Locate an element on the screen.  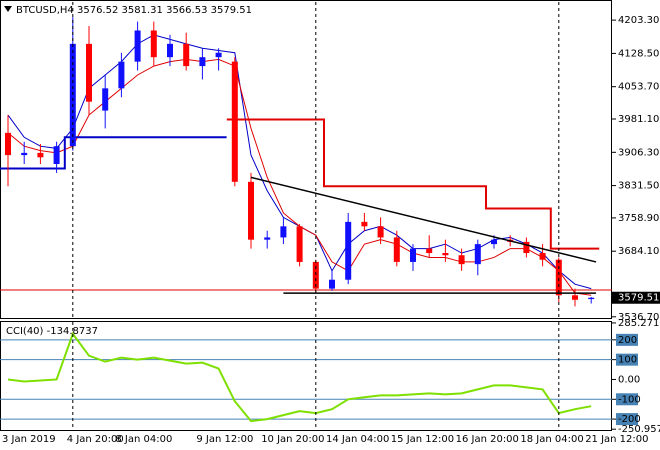
y-tick-label: 3981.10 is located at coordinates (638, 119).